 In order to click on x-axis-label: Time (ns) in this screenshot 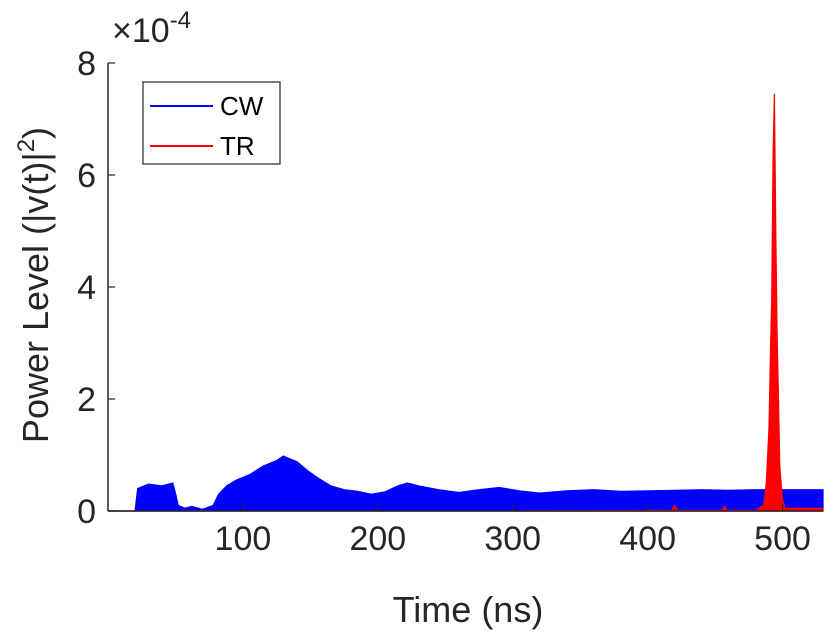, I will do `click(468, 609)`.